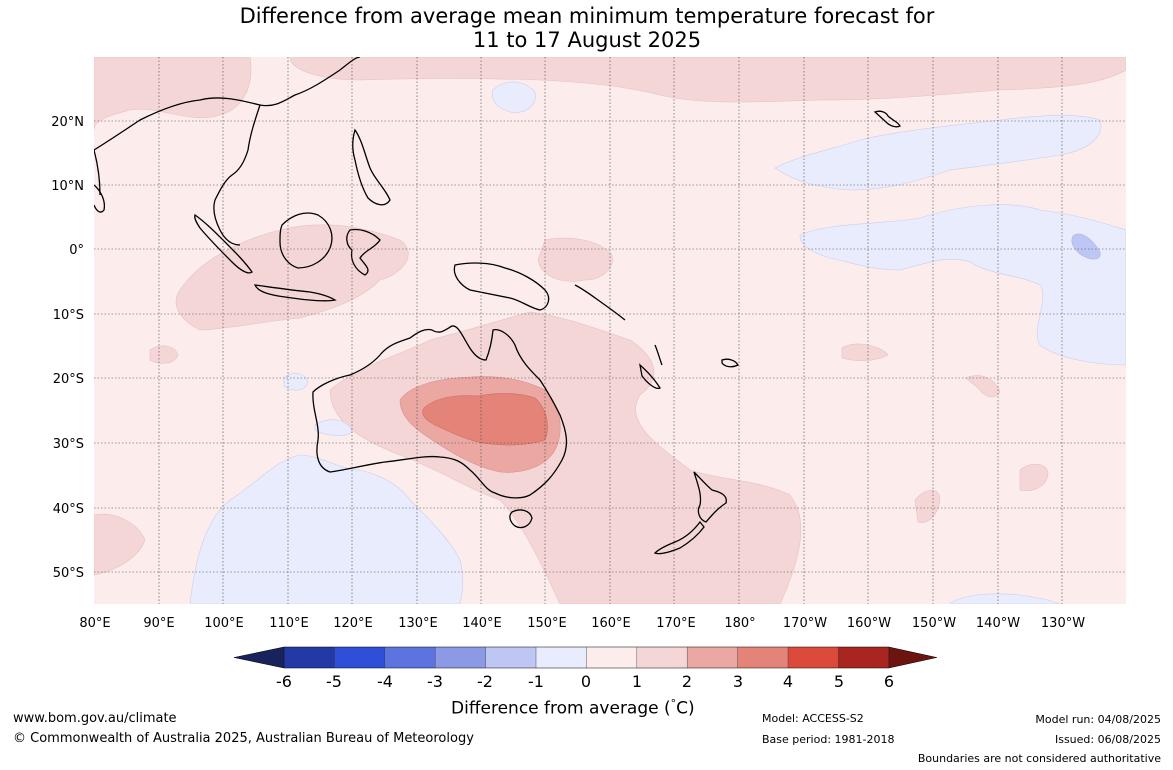 This screenshot has height=770, width=1173. I want to click on lat-label: 20°S, so click(68, 379).